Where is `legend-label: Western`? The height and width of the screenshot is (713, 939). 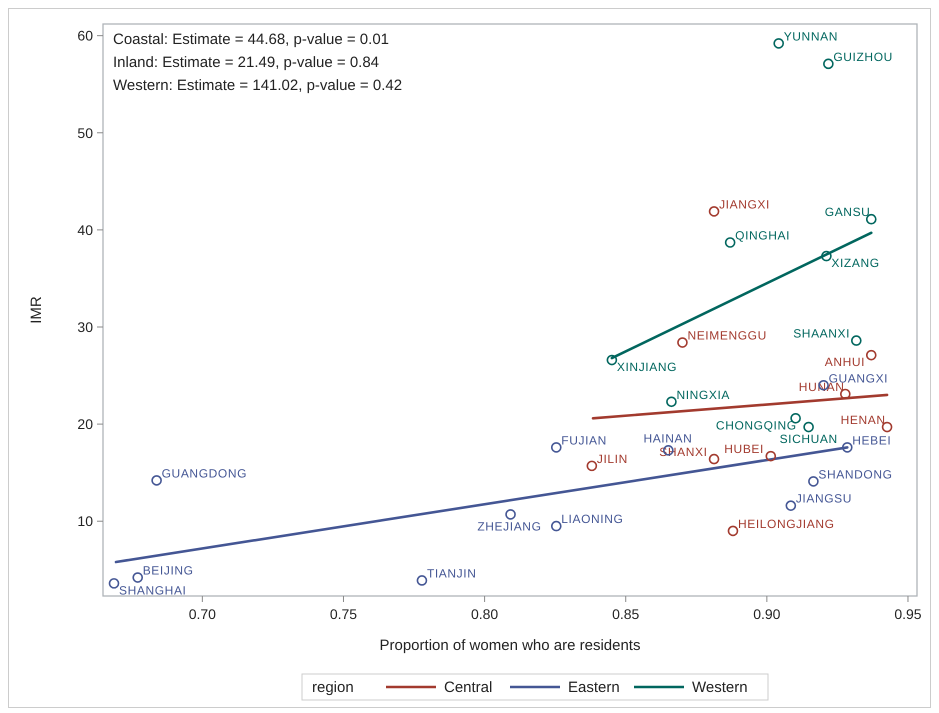
legend-label: Western is located at coordinates (720, 687).